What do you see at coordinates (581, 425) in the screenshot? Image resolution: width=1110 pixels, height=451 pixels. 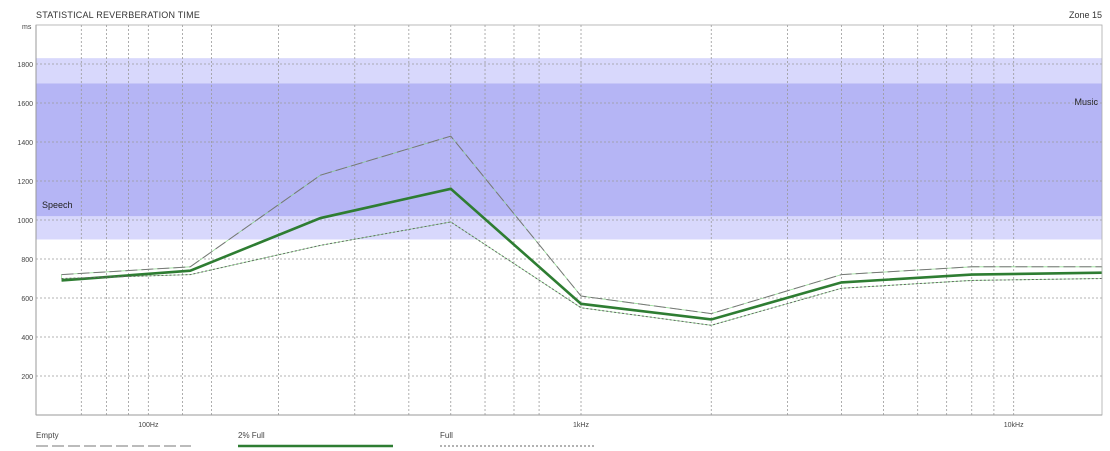 I see `x-tick-label: 1kHz` at bounding box center [581, 425].